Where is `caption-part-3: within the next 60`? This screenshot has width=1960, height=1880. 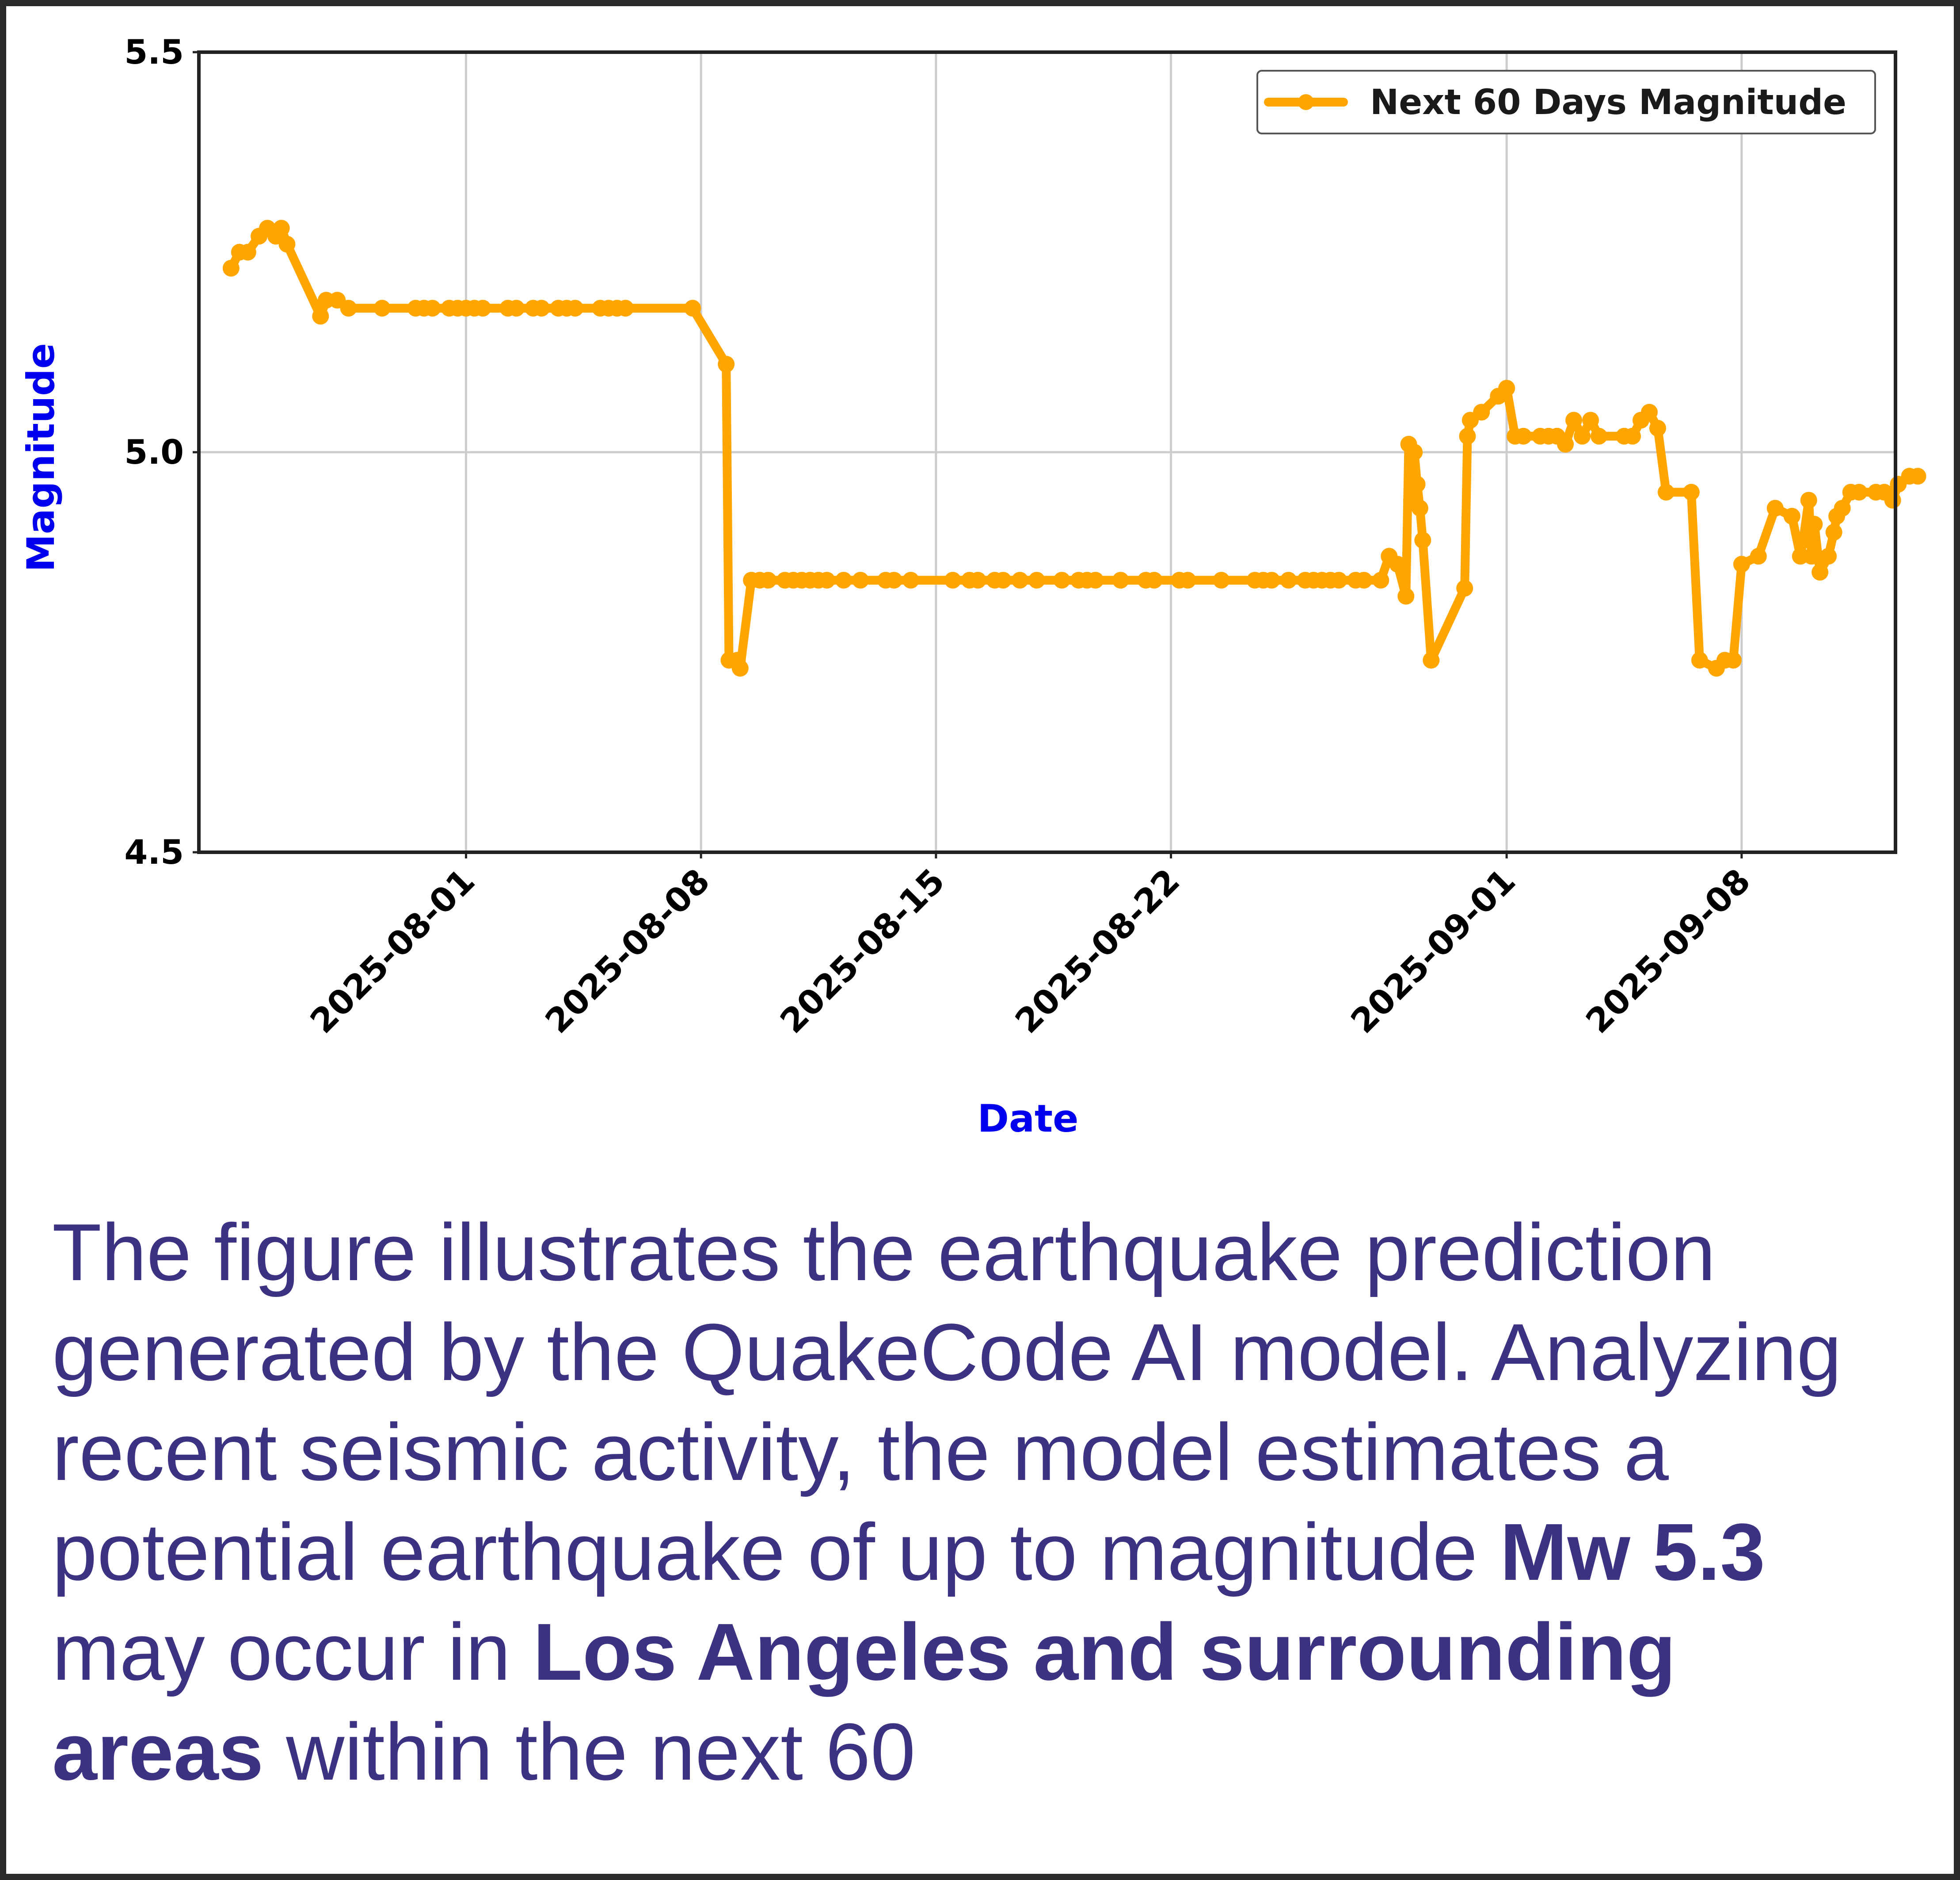
caption-part-3: within the next 60 is located at coordinates (590, 1751).